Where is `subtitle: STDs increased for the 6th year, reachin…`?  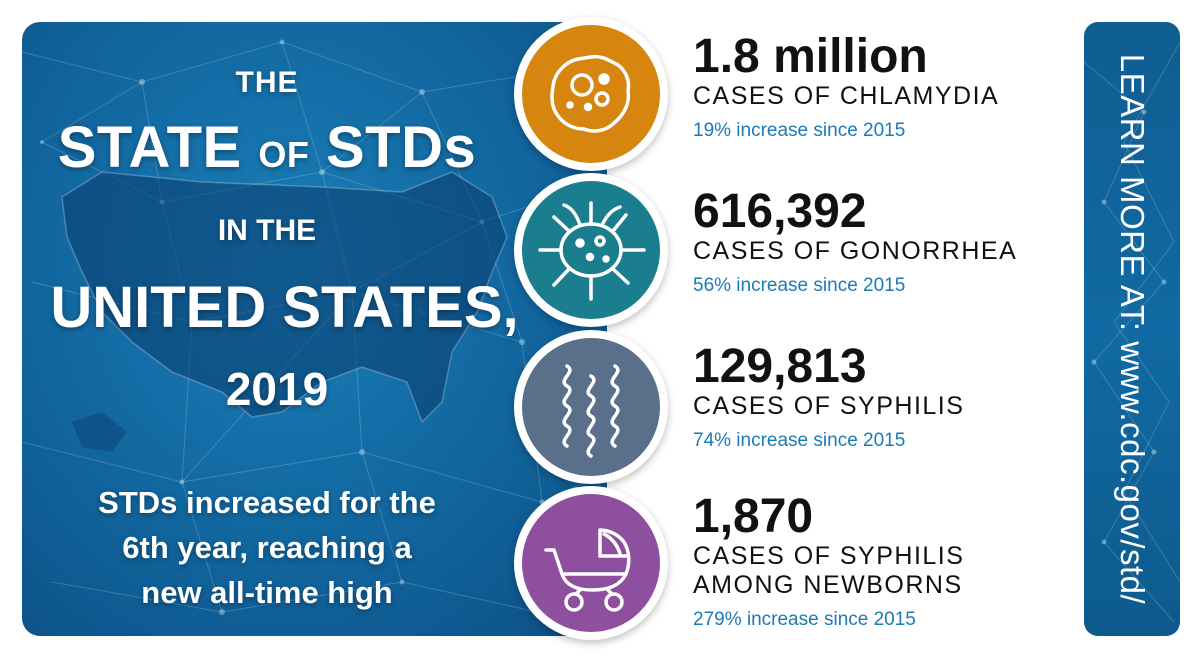
subtitle: STDs increased for the 6th year, reachin… is located at coordinates (267, 547).